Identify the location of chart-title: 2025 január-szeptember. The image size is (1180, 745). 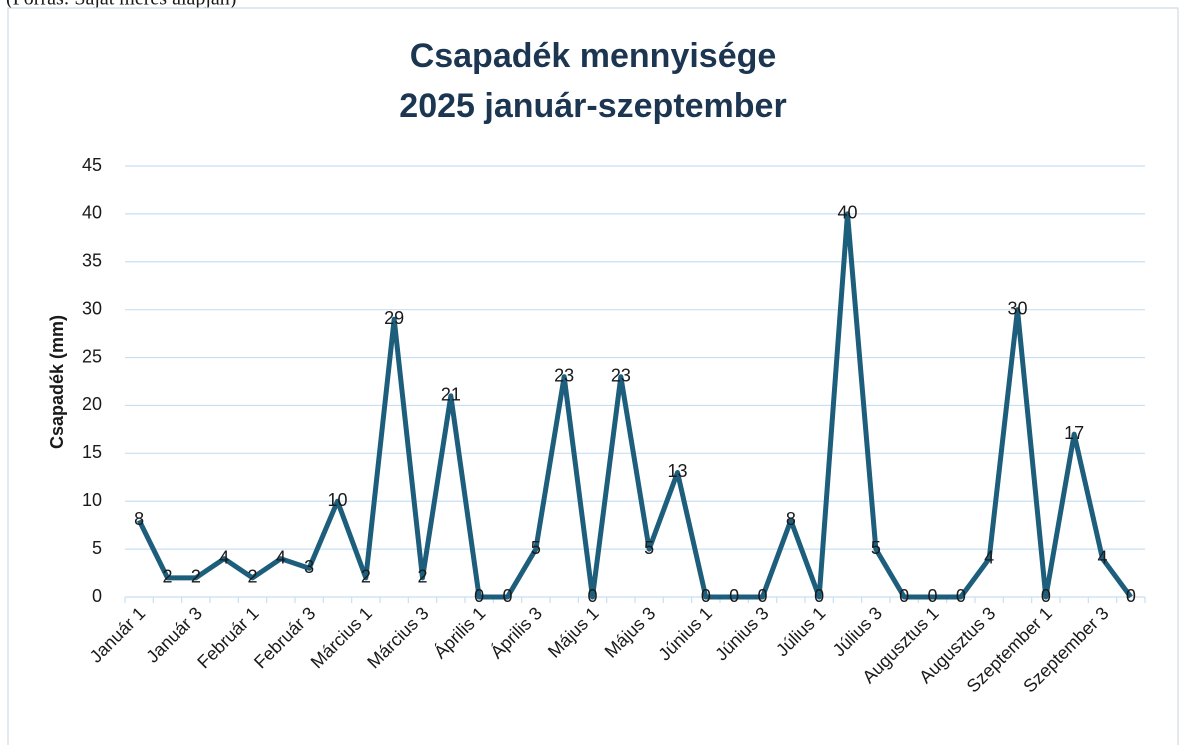
(592, 106).